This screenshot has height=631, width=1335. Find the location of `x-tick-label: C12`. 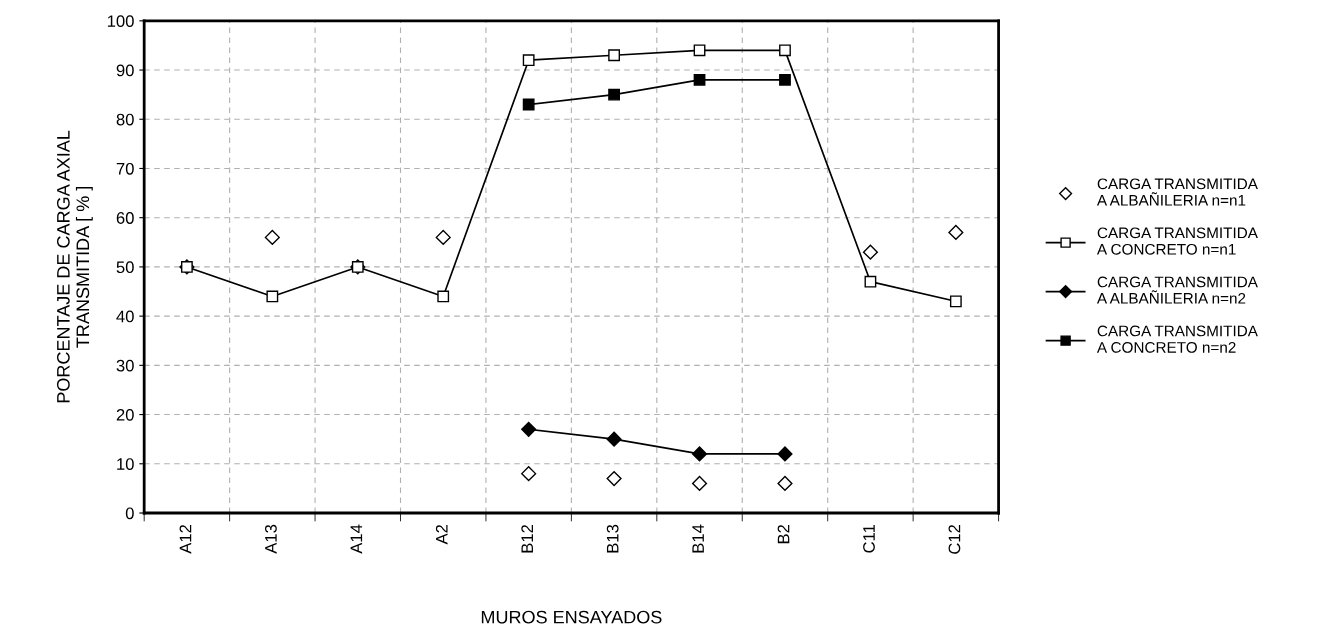

x-tick-label: C12 is located at coordinates (954, 539).